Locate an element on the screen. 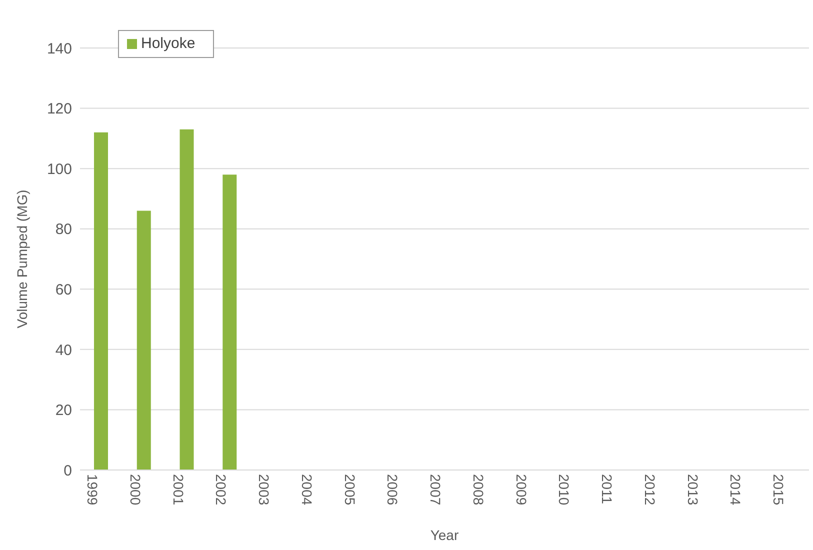 This screenshot has width=813, height=550. x-tick-label: 2009 is located at coordinates (521, 490).